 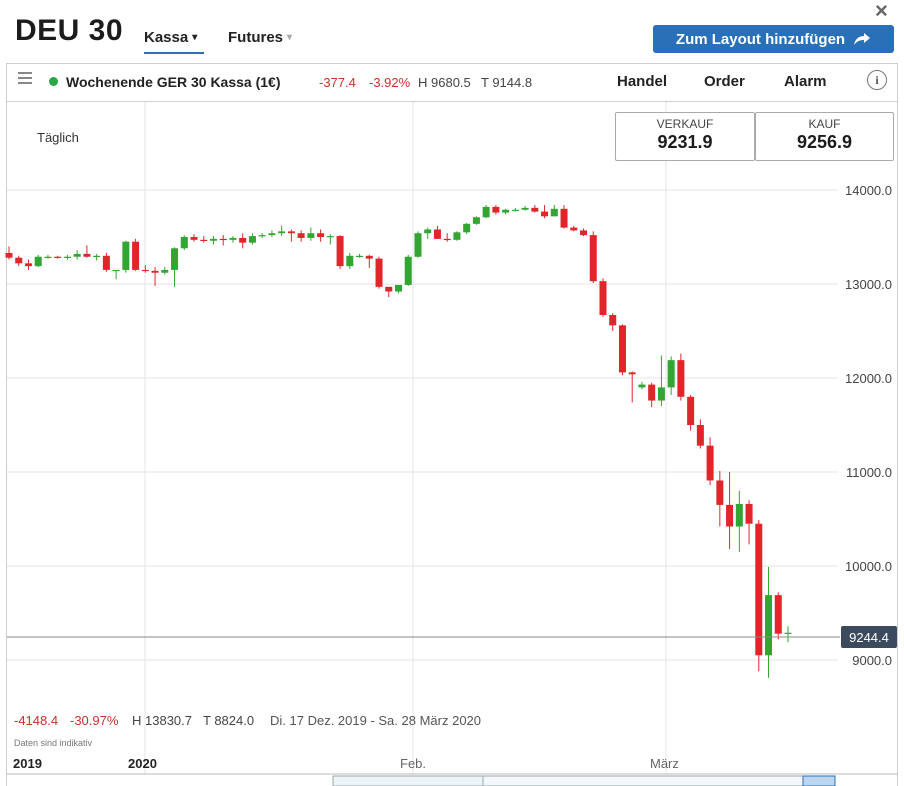 What do you see at coordinates (170, 37) in the screenshot?
I see `tab-kassa: Kassa ▾` at bounding box center [170, 37].